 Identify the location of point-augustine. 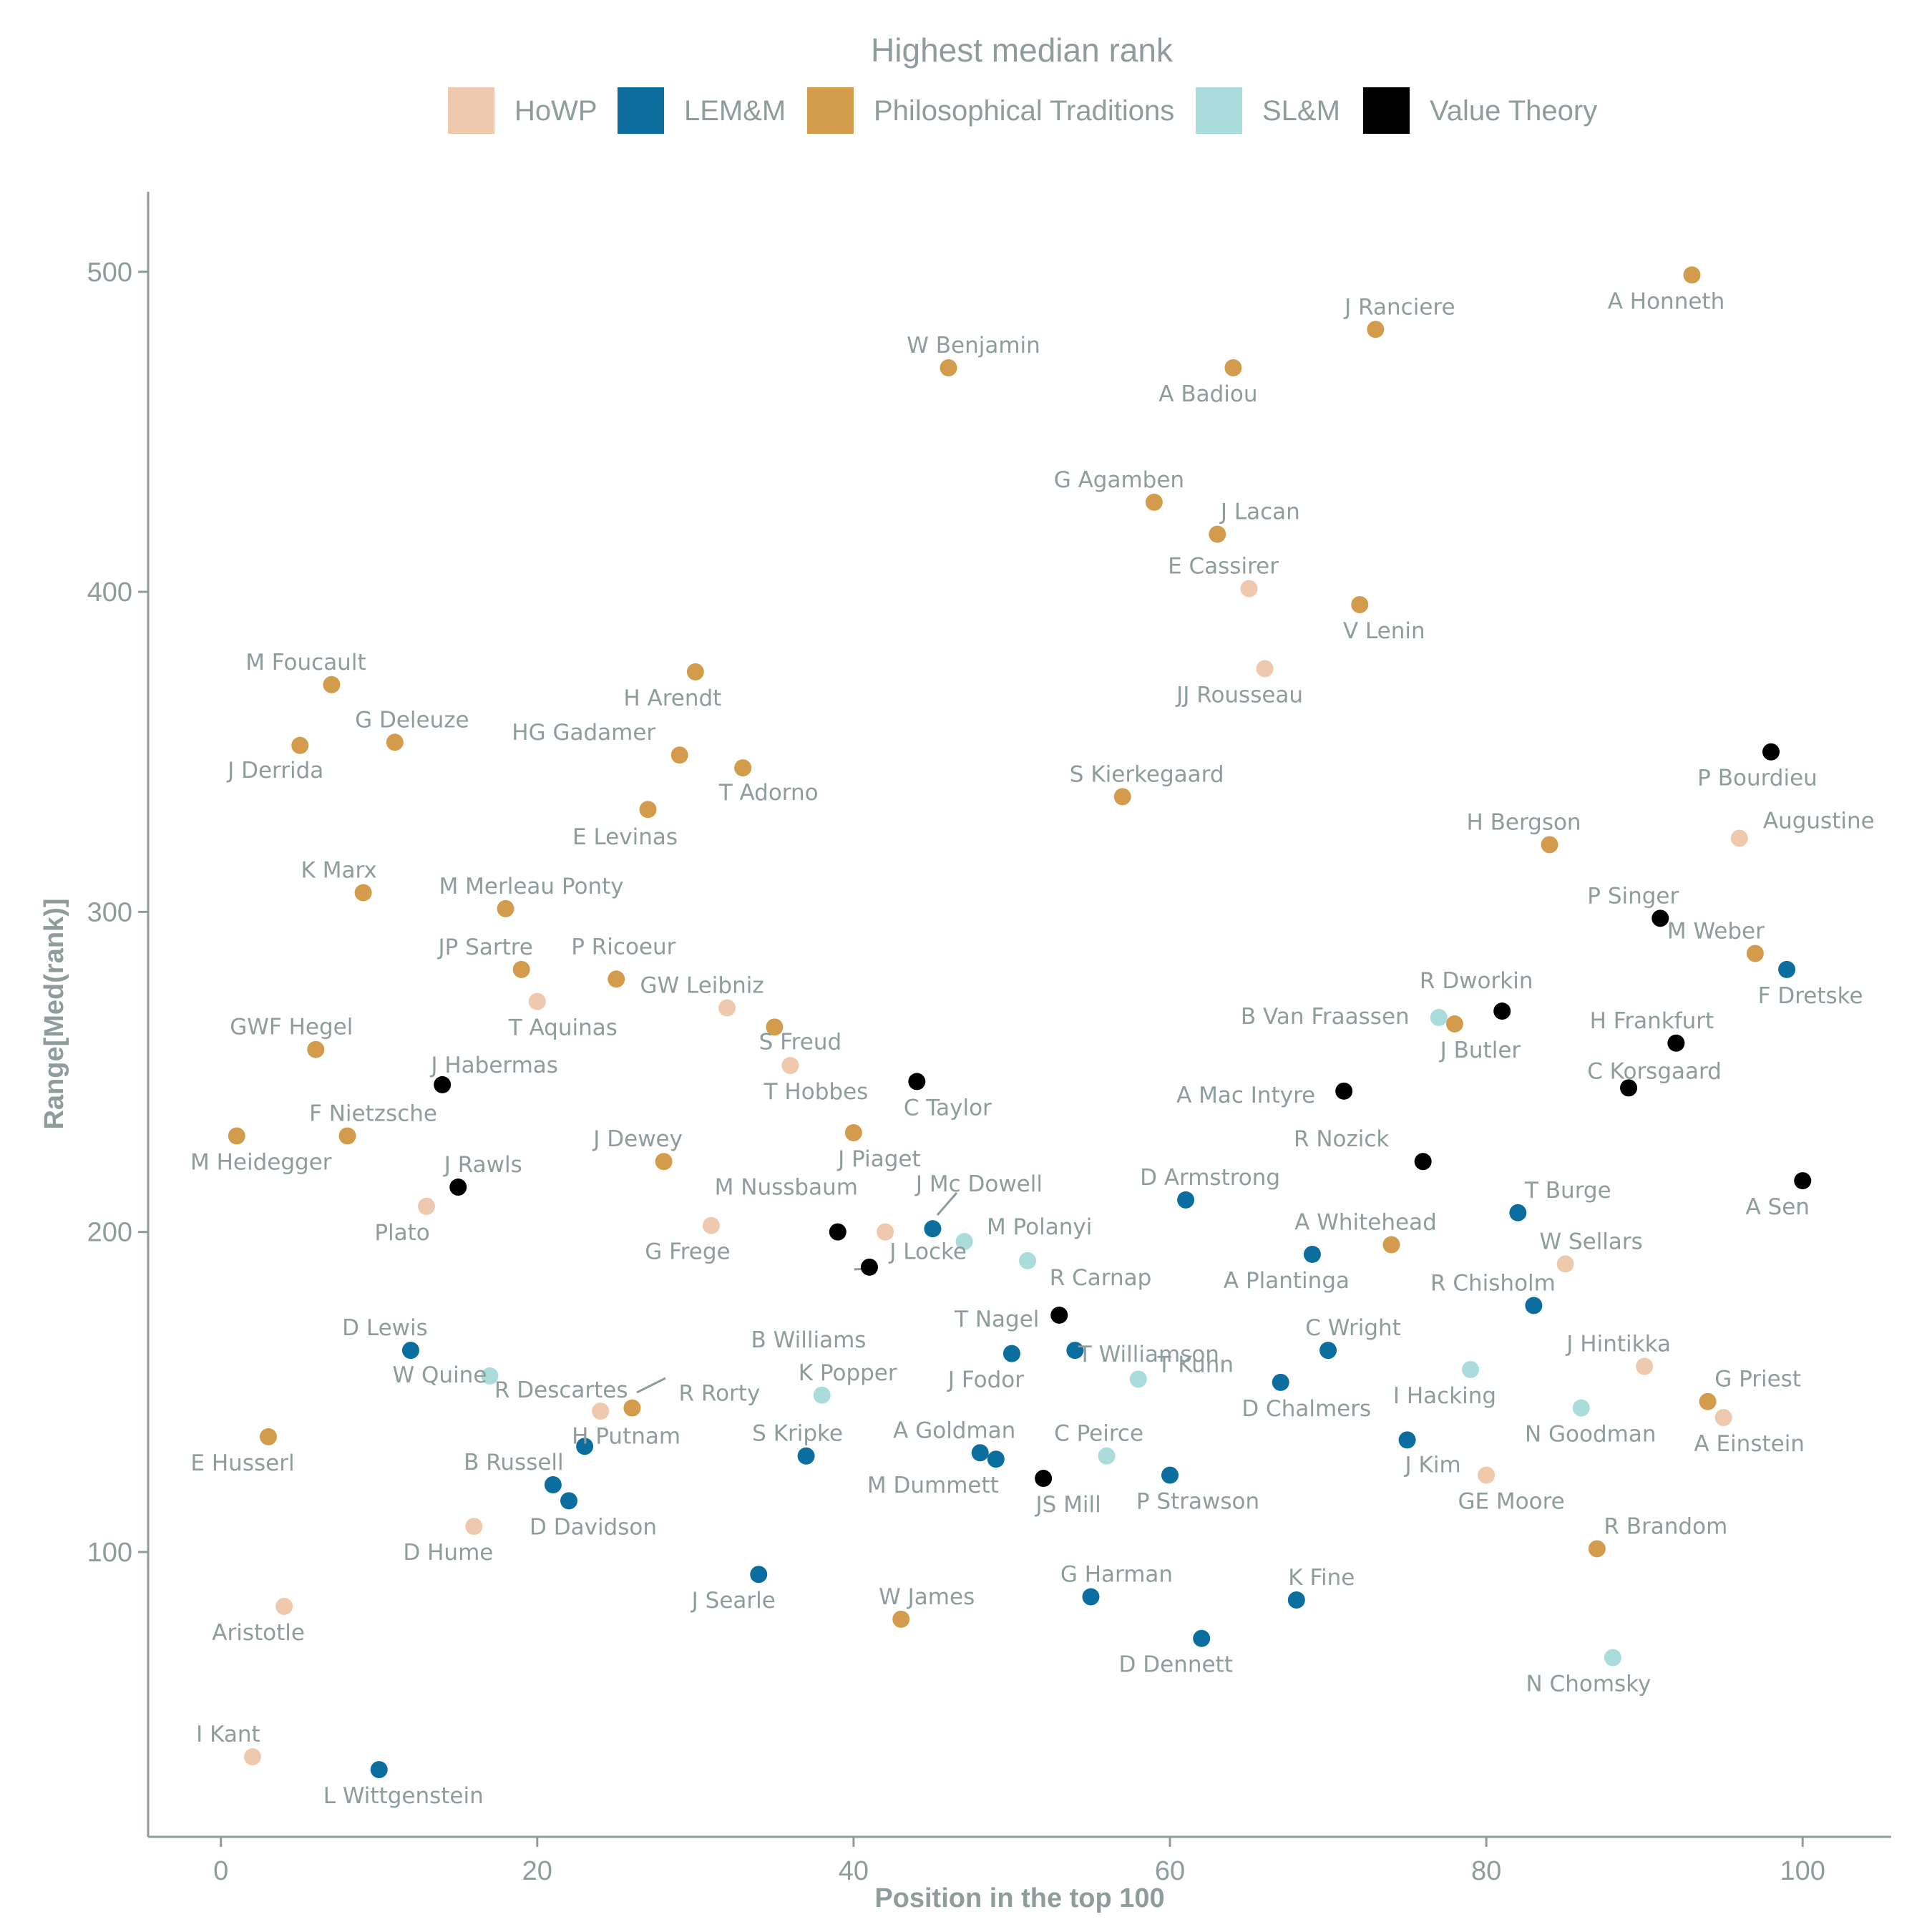
(1739, 838).